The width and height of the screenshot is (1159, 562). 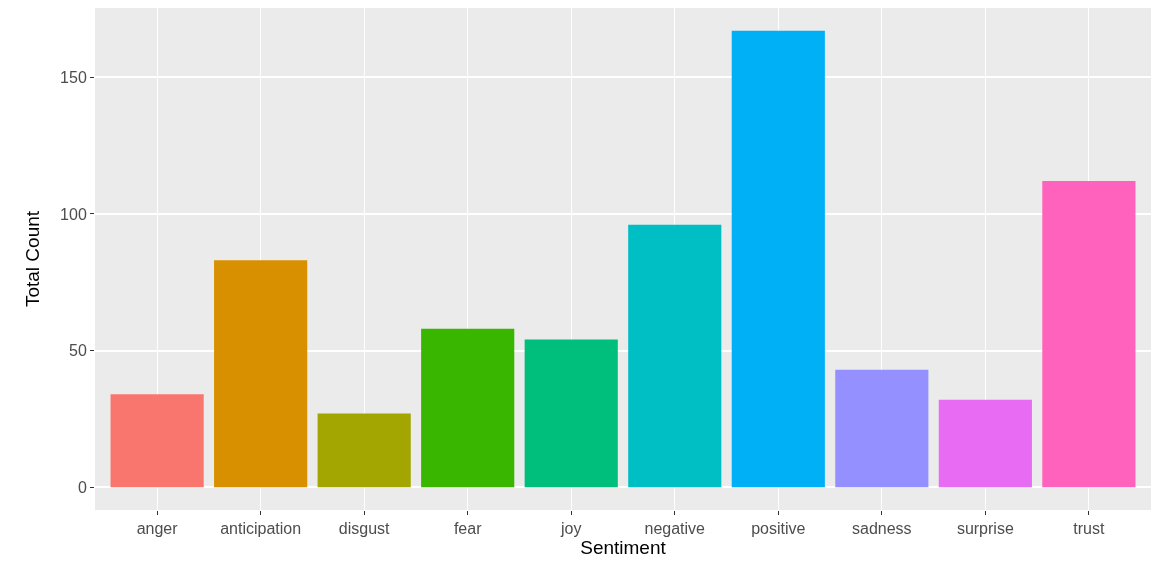 What do you see at coordinates (468, 529) in the screenshot?
I see `x-tick-label: fear` at bounding box center [468, 529].